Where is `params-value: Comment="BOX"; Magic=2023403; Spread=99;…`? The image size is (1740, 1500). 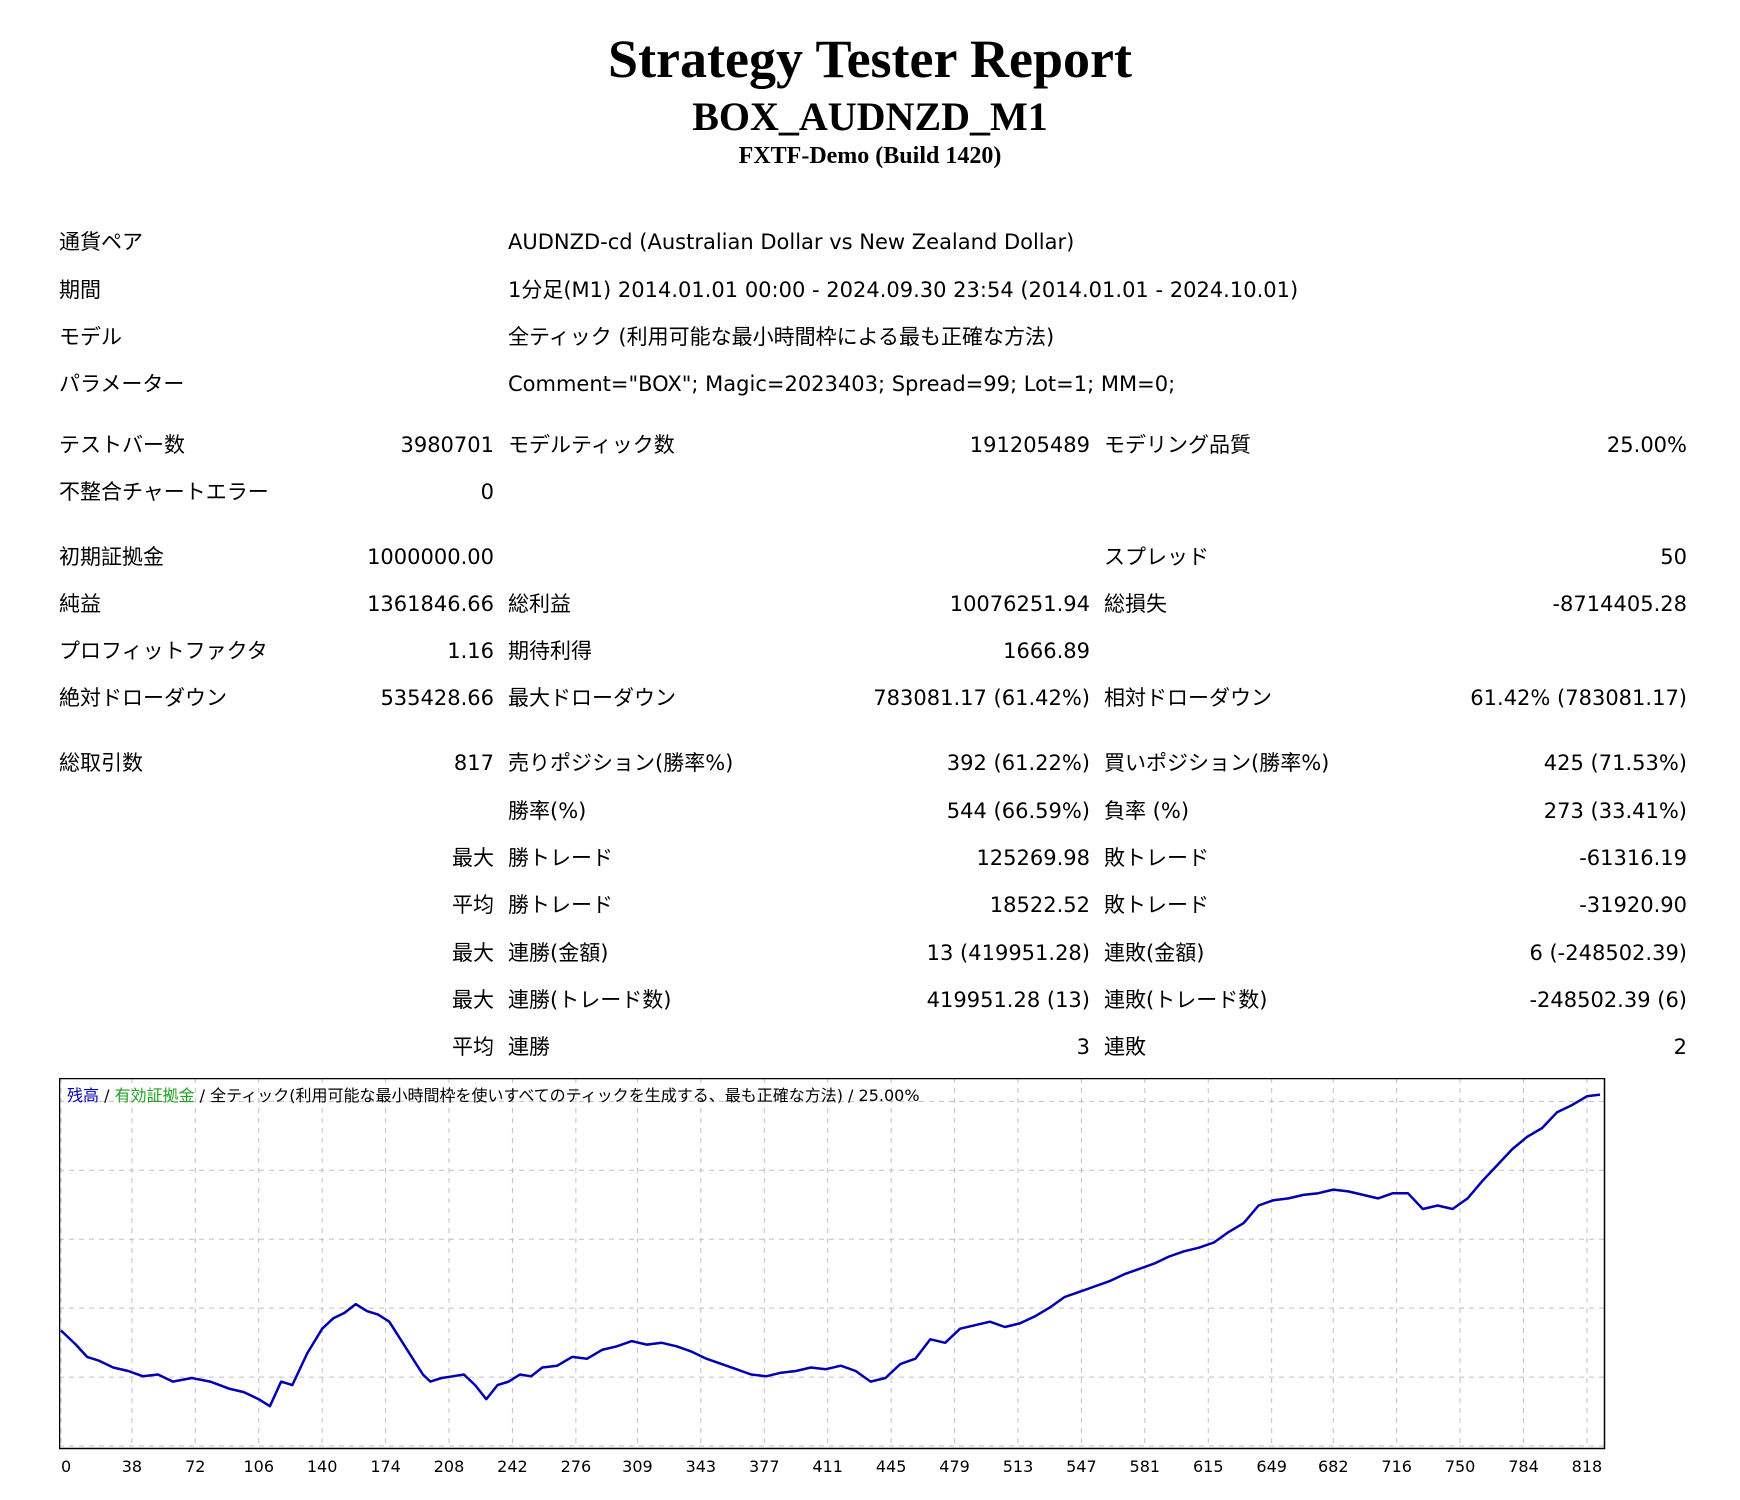
params-value: Comment="BOX"; Magic=2023403; Spread=99;… is located at coordinates (842, 384).